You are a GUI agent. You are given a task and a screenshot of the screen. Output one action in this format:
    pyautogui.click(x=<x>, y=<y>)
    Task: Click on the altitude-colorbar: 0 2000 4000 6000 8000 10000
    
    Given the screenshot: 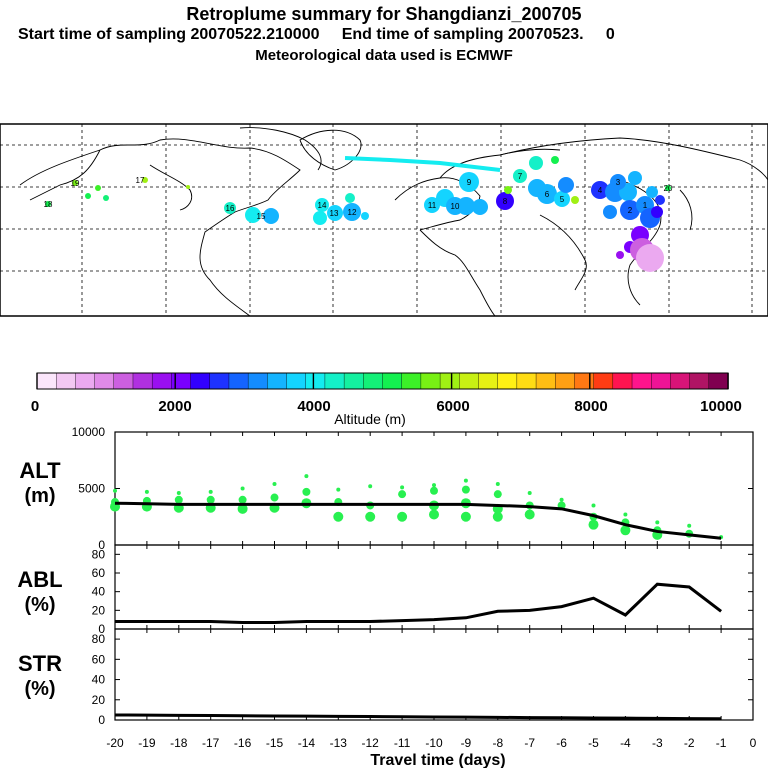 What is the action you would take?
    pyautogui.click(x=386, y=393)
    